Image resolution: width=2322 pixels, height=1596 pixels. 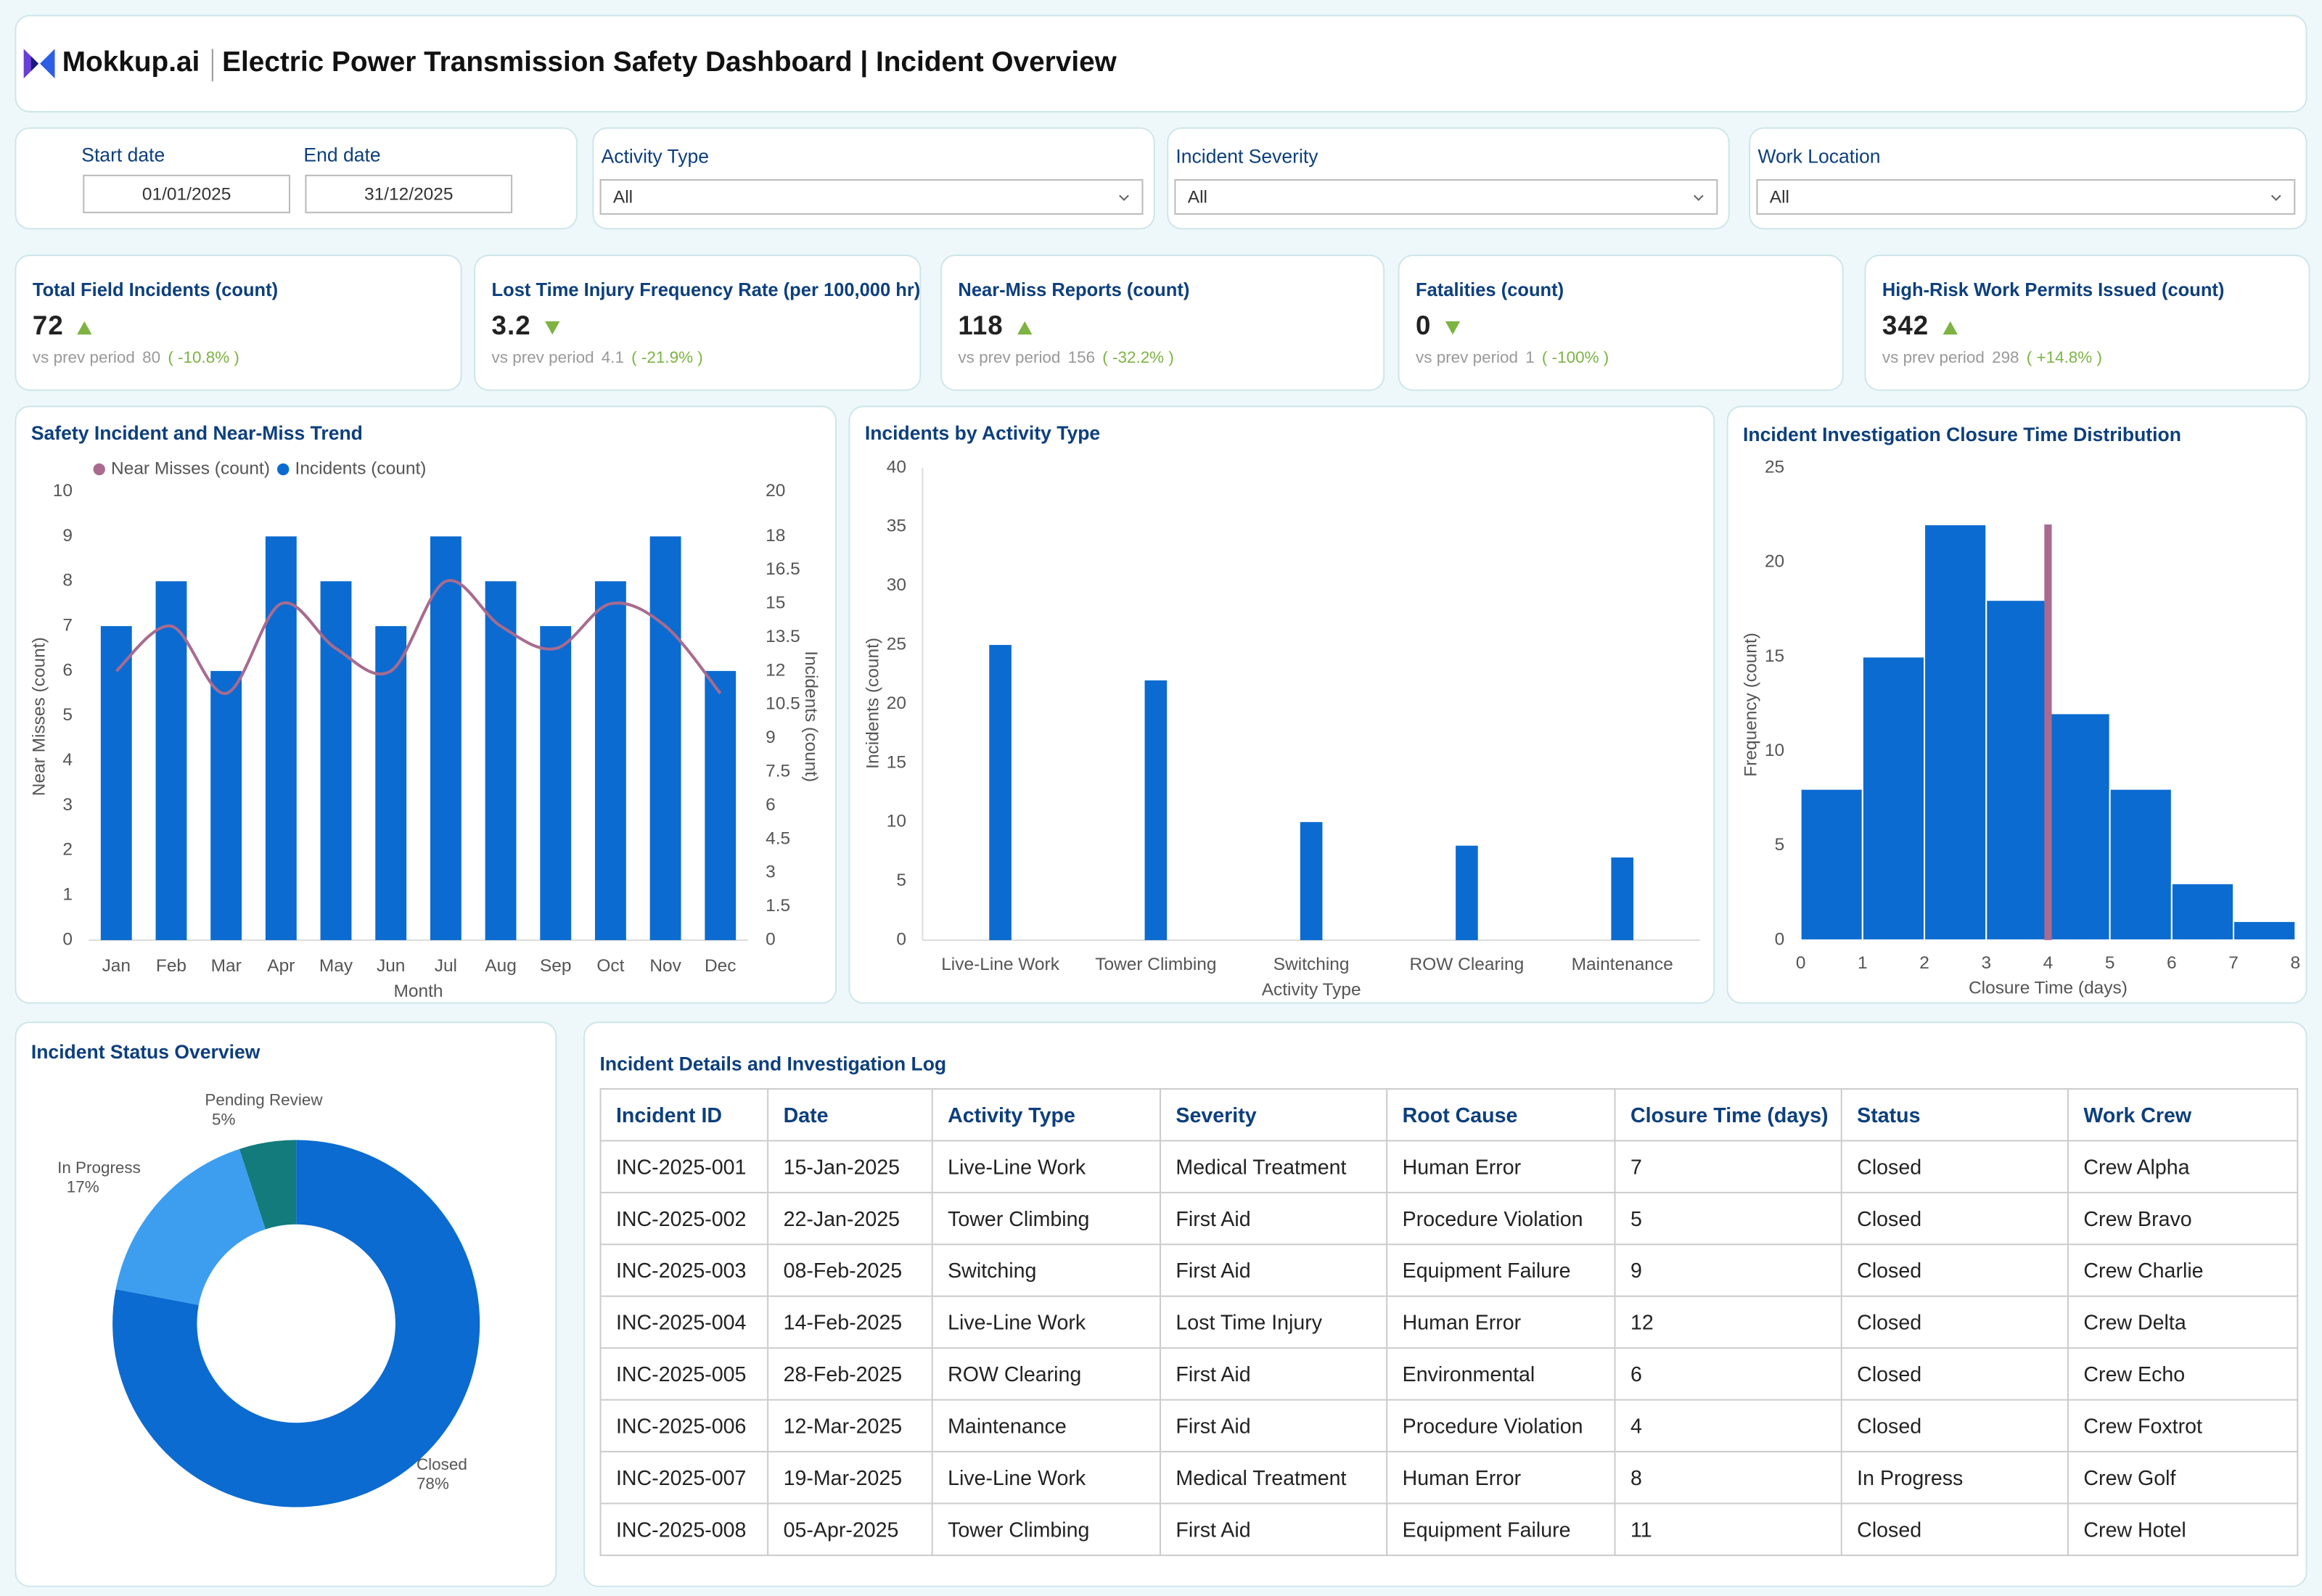 I want to click on kpi-value: 342, so click(x=1906, y=325).